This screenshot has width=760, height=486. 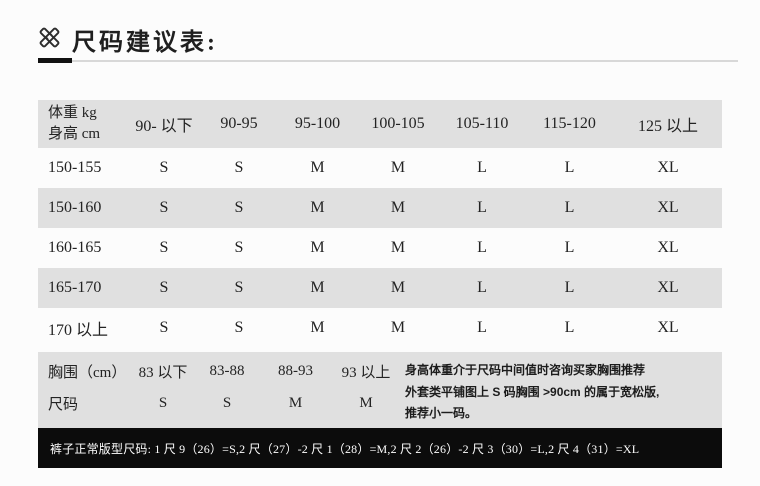 What do you see at coordinates (380, 328) in the screenshot?
I see `size-table-row: 170 以上 S S M M L L XL` at bounding box center [380, 328].